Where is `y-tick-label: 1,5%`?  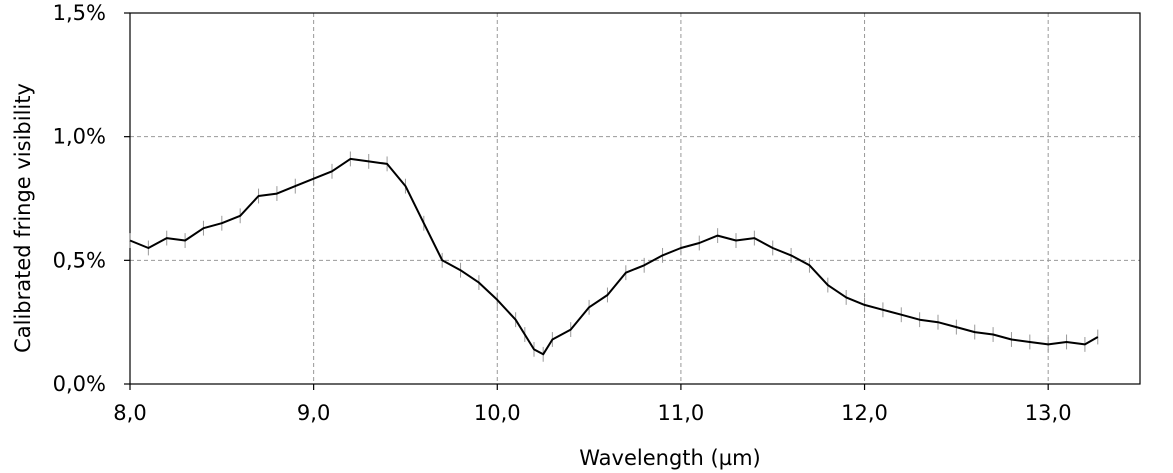
y-tick-label: 1,5% is located at coordinates (79, 13).